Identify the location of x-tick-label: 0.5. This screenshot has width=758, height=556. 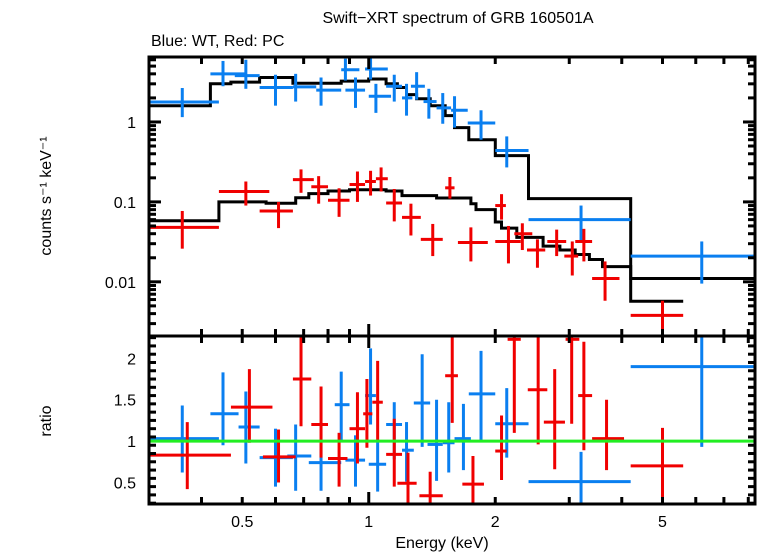
(242, 522).